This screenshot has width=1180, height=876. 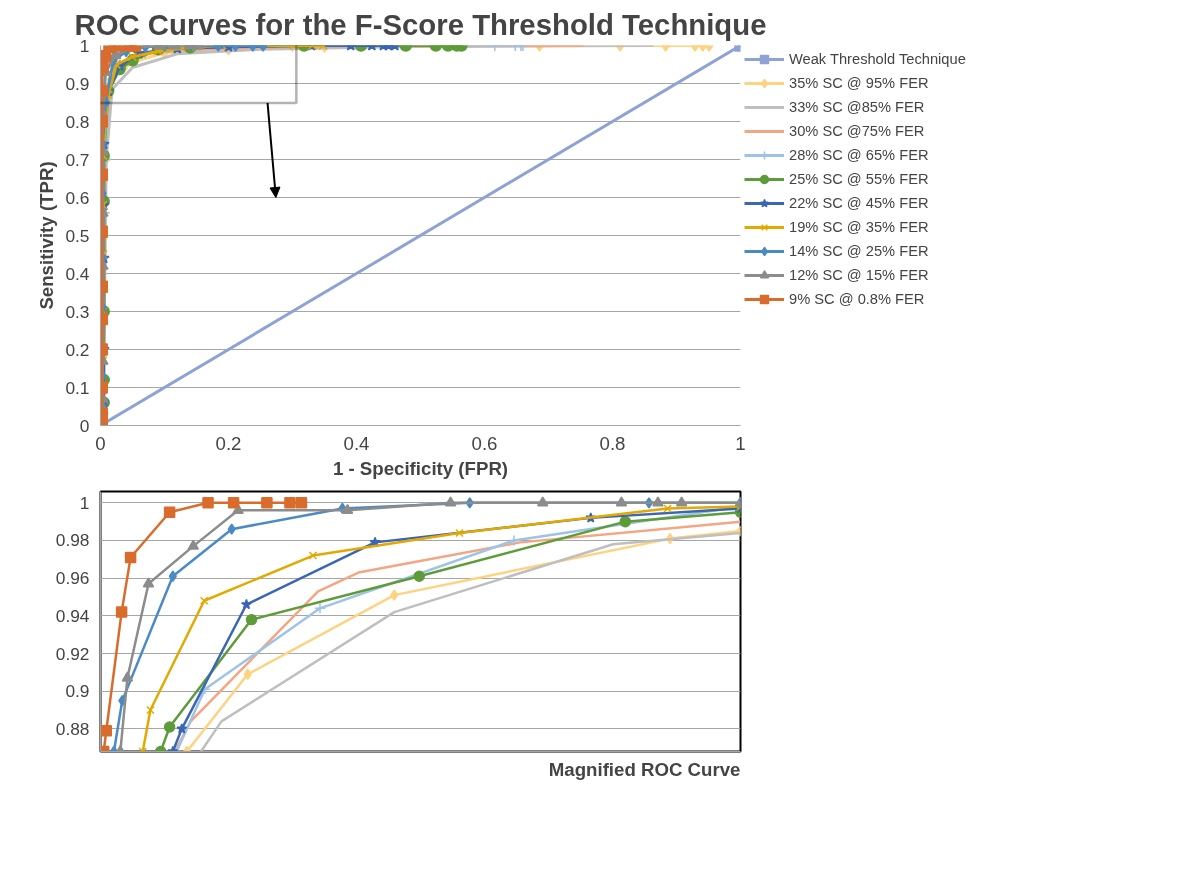 I want to click on y-tick-label: 0.92, so click(x=72, y=653).